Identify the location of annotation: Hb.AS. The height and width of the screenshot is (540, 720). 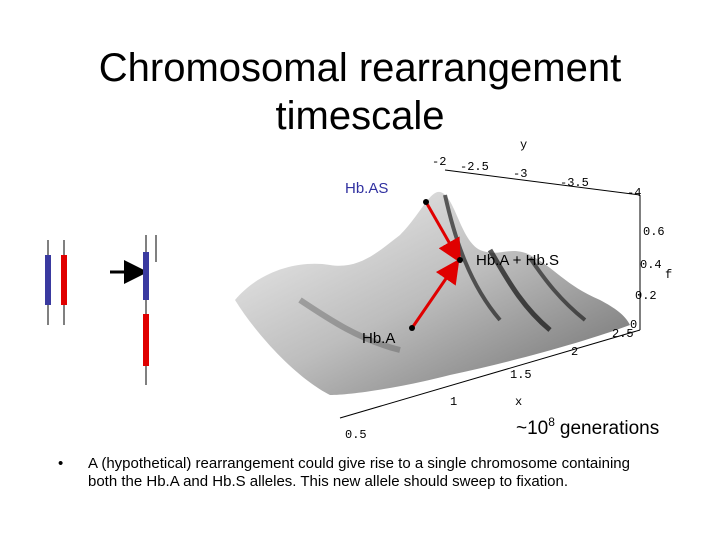
(366, 188).